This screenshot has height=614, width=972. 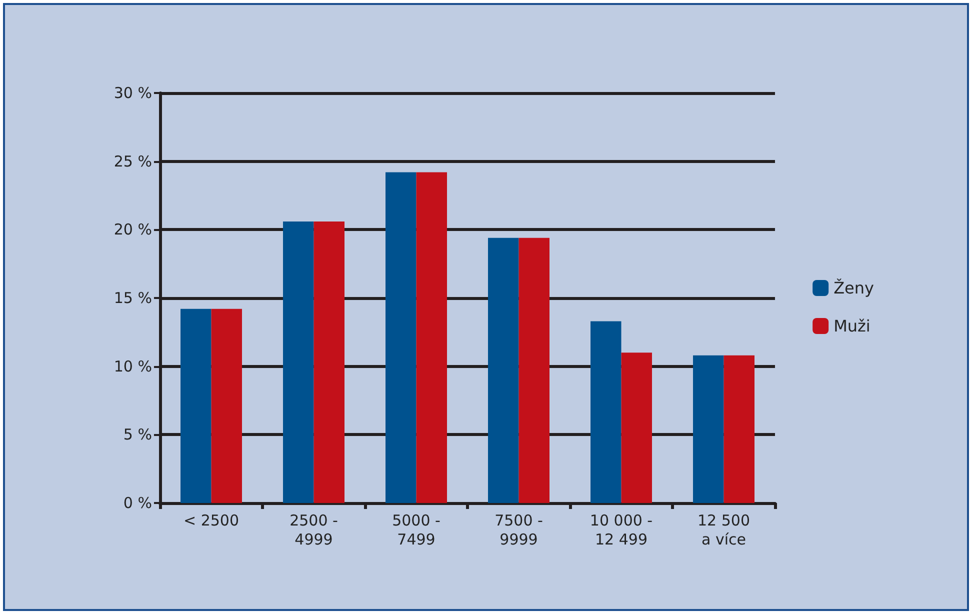 I want to click on x-tick-label: 5000 - 7499, so click(x=416, y=530).